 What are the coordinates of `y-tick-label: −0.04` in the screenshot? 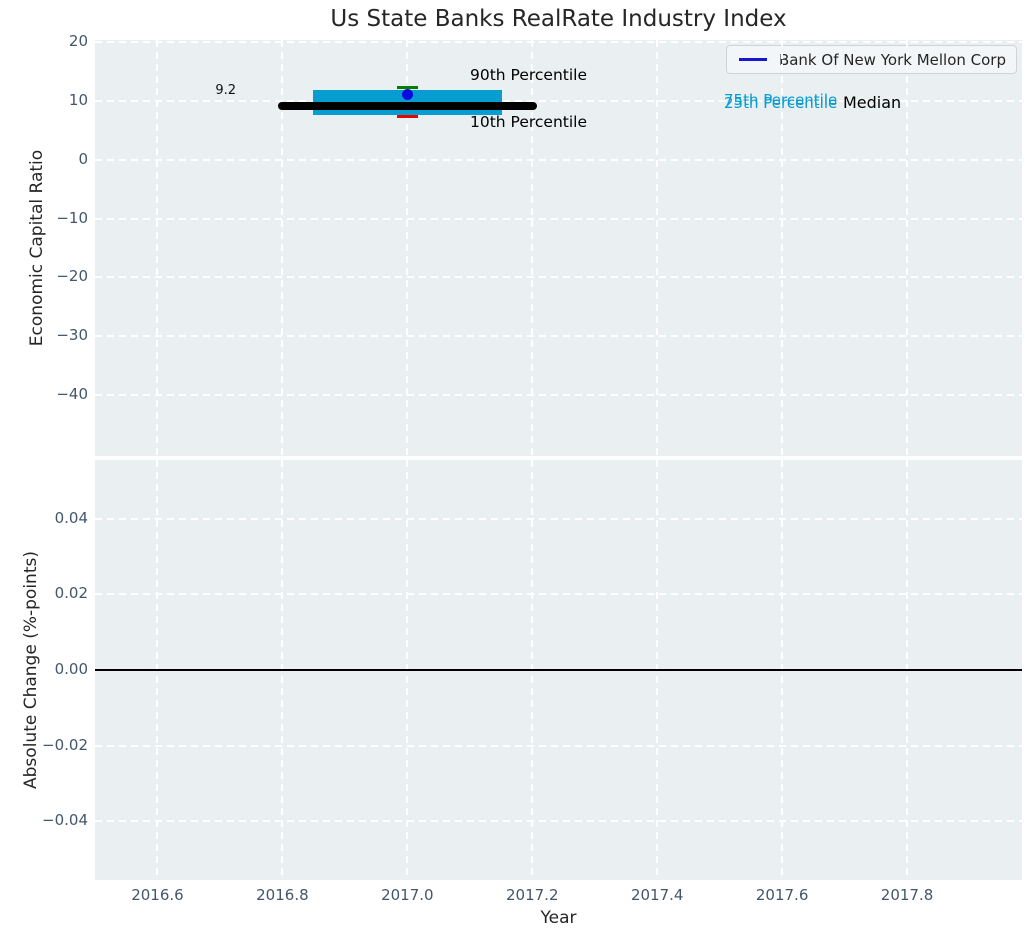 It's located at (65, 820).